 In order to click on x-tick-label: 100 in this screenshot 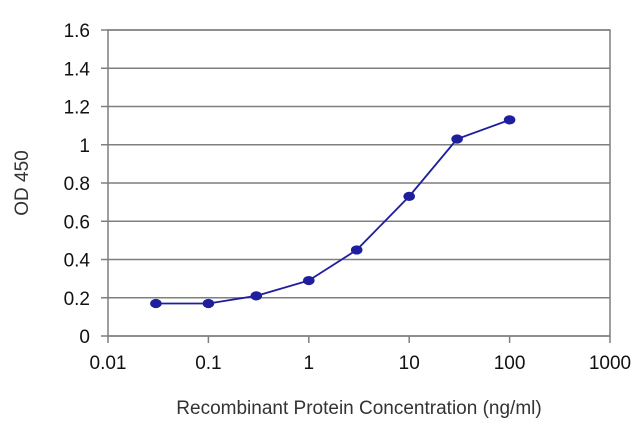, I will do `click(510, 363)`.